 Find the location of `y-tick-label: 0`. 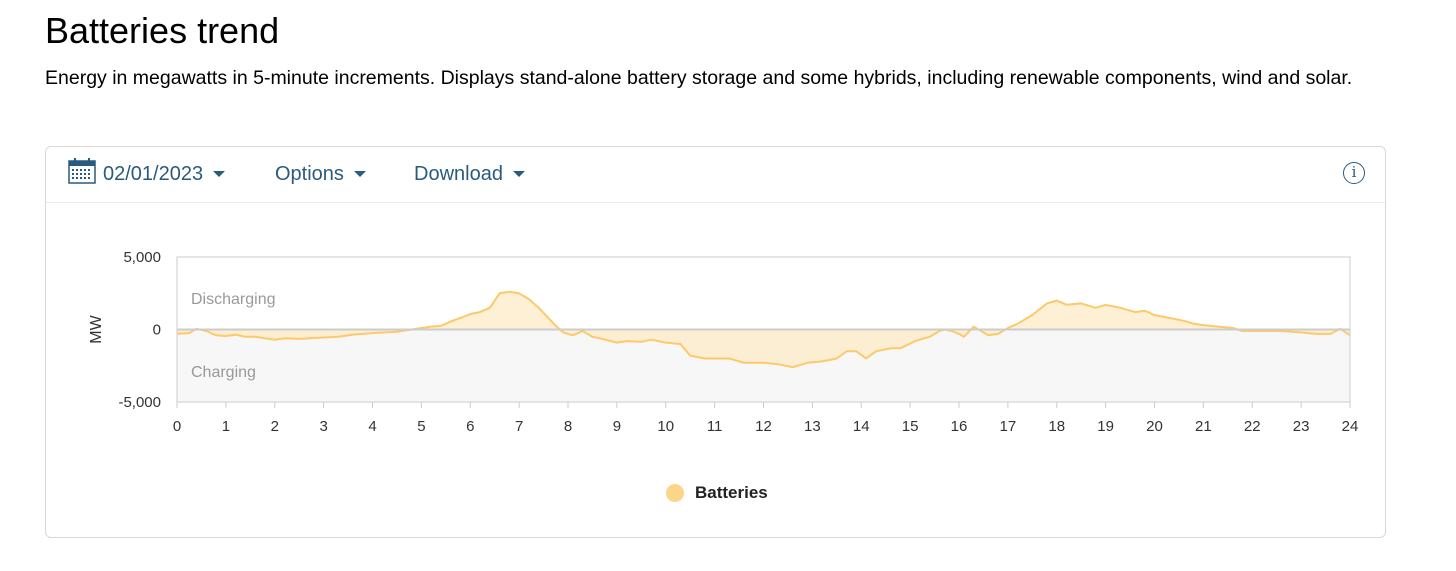

y-tick-label: 0 is located at coordinates (157, 330).